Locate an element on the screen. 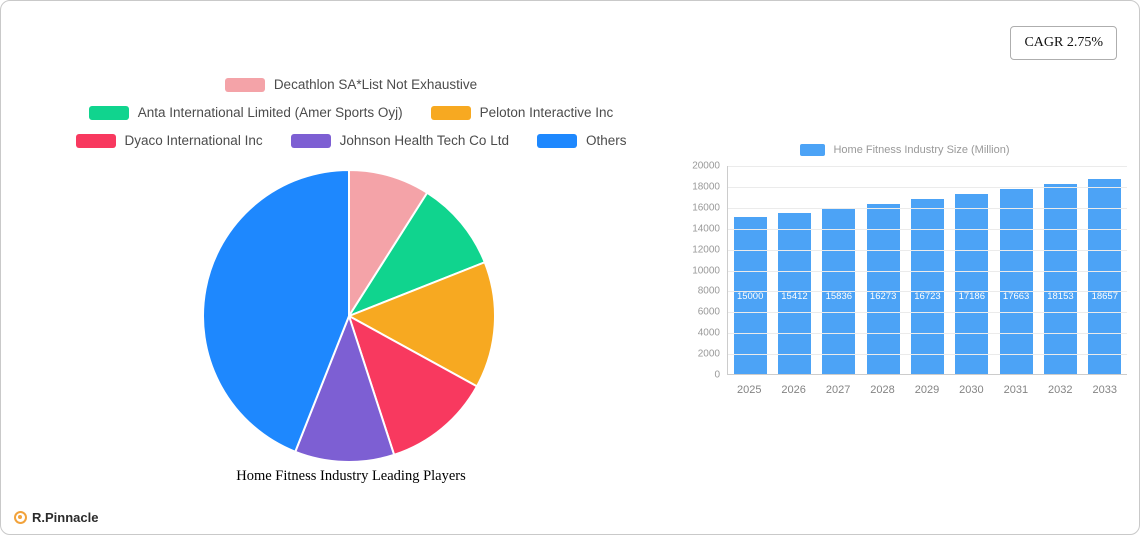 This screenshot has width=1140, height=535. x-tick-label: 2026 is located at coordinates (793, 390).